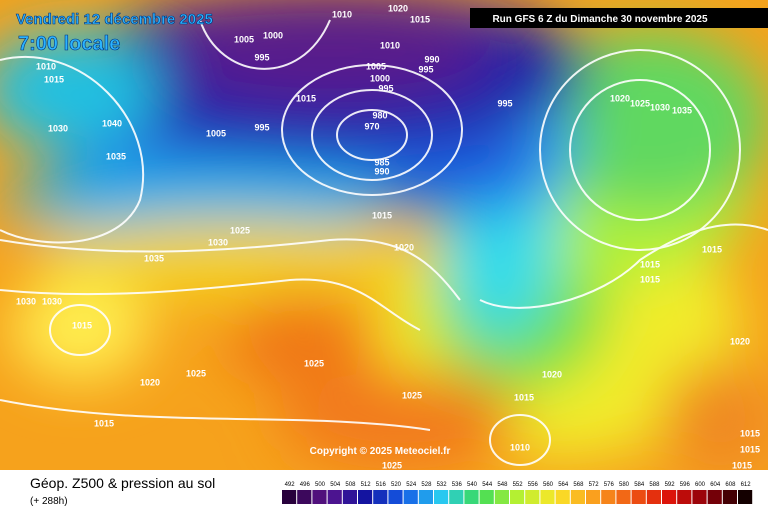 The width and height of the screenshot is (768, 517). What do you see at coordinates (380, 451) in the screenshot?
I see `copyright: Copyright © 2025 Meteociel.fr` at bounding box center [380, 451].